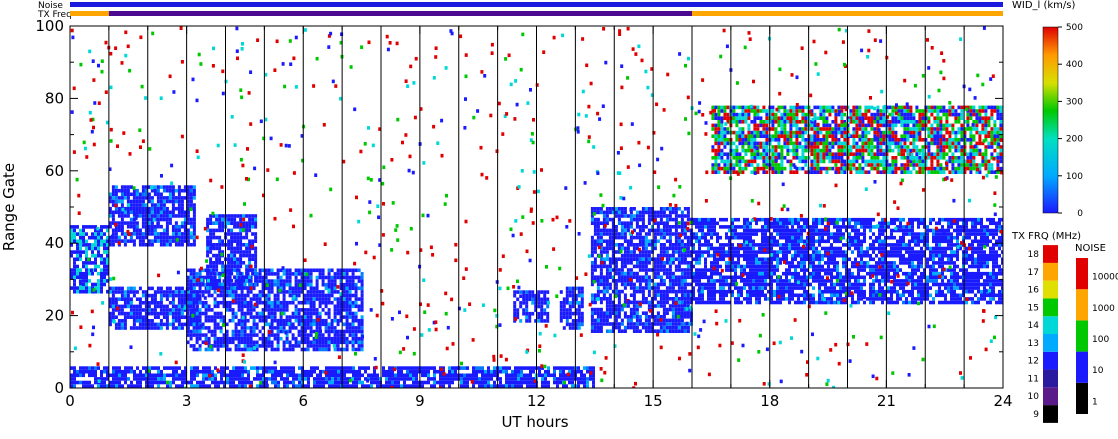  I want to click on txfreq-bar-segment, so click(400, 13).